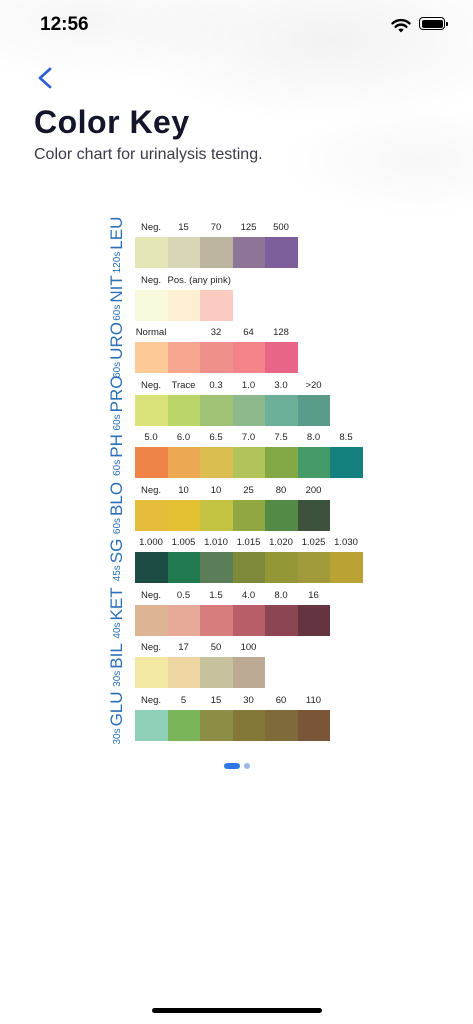  What do you see at coordinates (216, 227) in the screenshot?
I see `value-label: 70` at bounding box center [216, 227].